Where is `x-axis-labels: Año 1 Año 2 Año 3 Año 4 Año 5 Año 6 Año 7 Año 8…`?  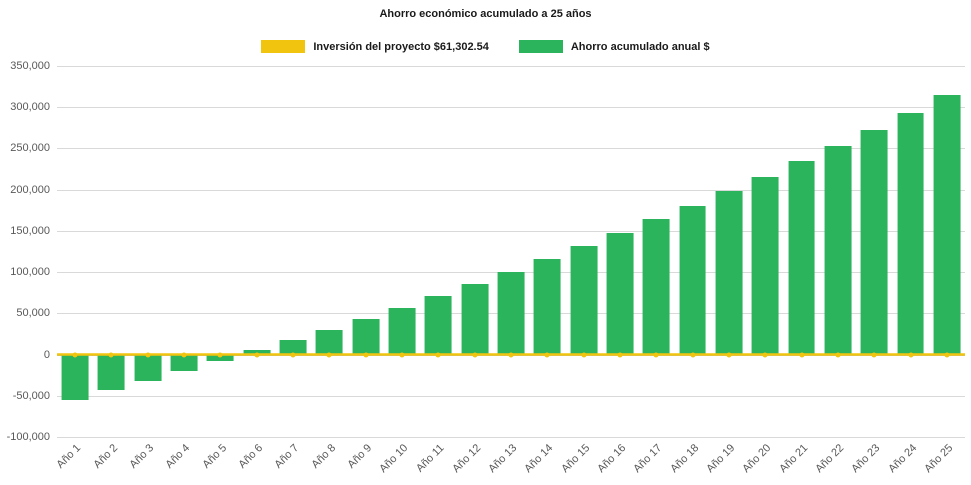
x-axis-labels: Año 1 Año 2 Año 3 Año 4 Año 5 Año 6 Año 7 Año 8… is located at coordinates (509, 461).